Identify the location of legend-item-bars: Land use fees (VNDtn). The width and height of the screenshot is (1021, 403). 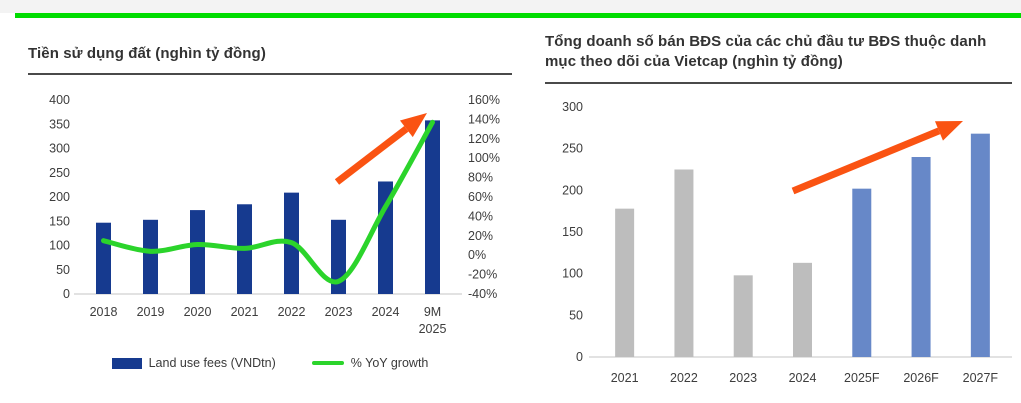
(193, 363).